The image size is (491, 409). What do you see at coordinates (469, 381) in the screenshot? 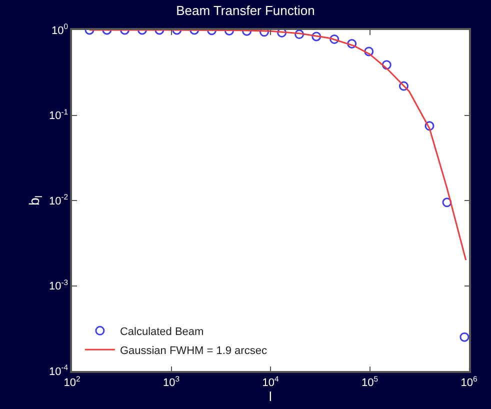
I see `x-tick-label: 10$^{6}$` at bounding box center [469, 381].